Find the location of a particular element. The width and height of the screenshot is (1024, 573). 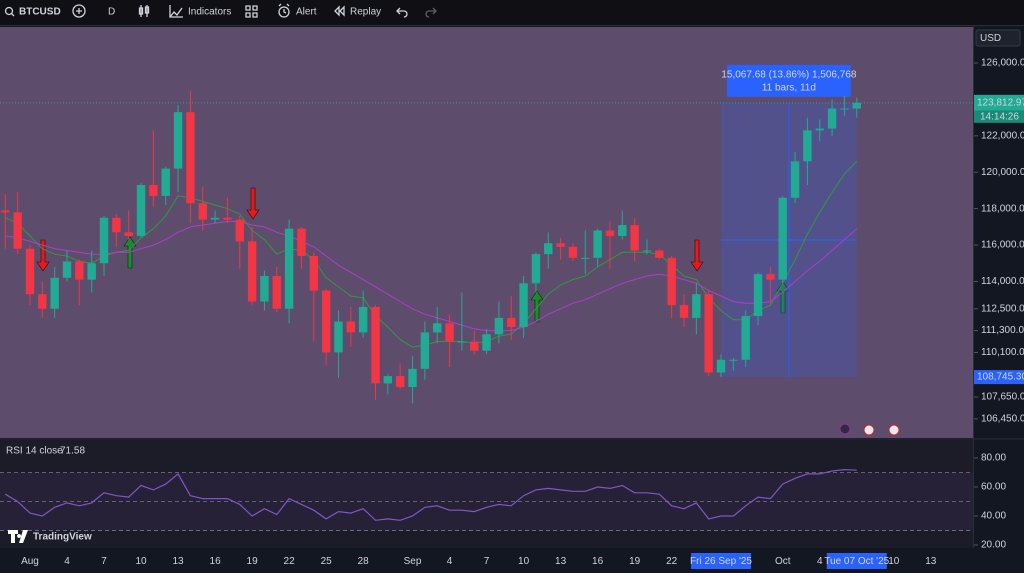

x-tick-label: Tue 07 Oct '25 is located at coordinates (856, 561).